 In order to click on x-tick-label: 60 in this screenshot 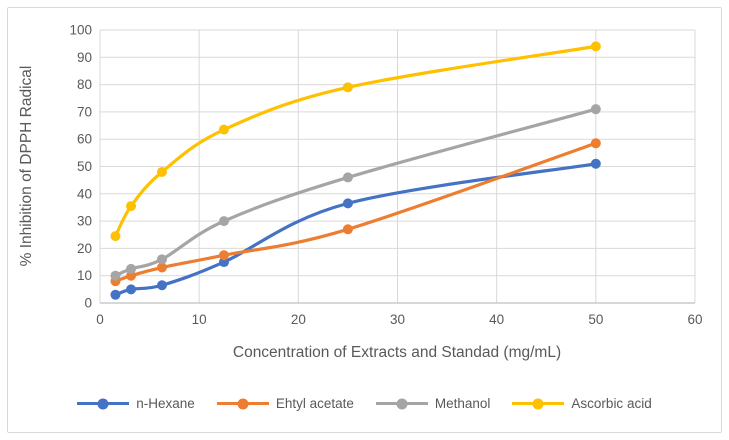, I will do `click(694, 319)`.